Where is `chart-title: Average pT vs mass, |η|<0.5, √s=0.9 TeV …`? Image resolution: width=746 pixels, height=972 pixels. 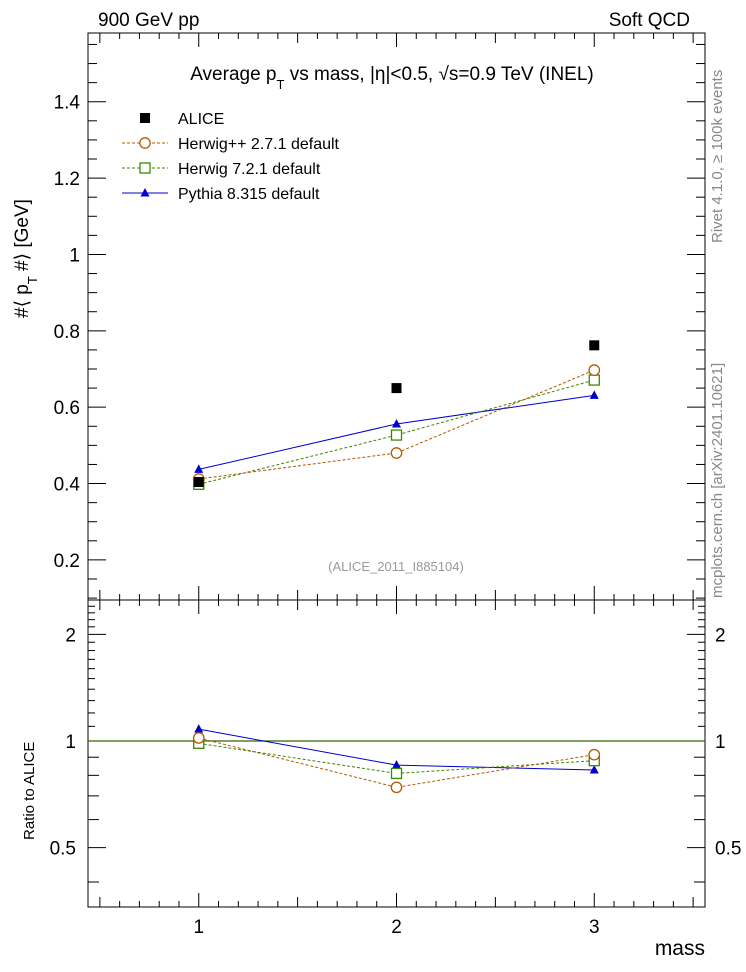
chart-title: Average pT vs mass, |η|<0.5, √s=0.9 TeV … is located at coordinates (392, 78).